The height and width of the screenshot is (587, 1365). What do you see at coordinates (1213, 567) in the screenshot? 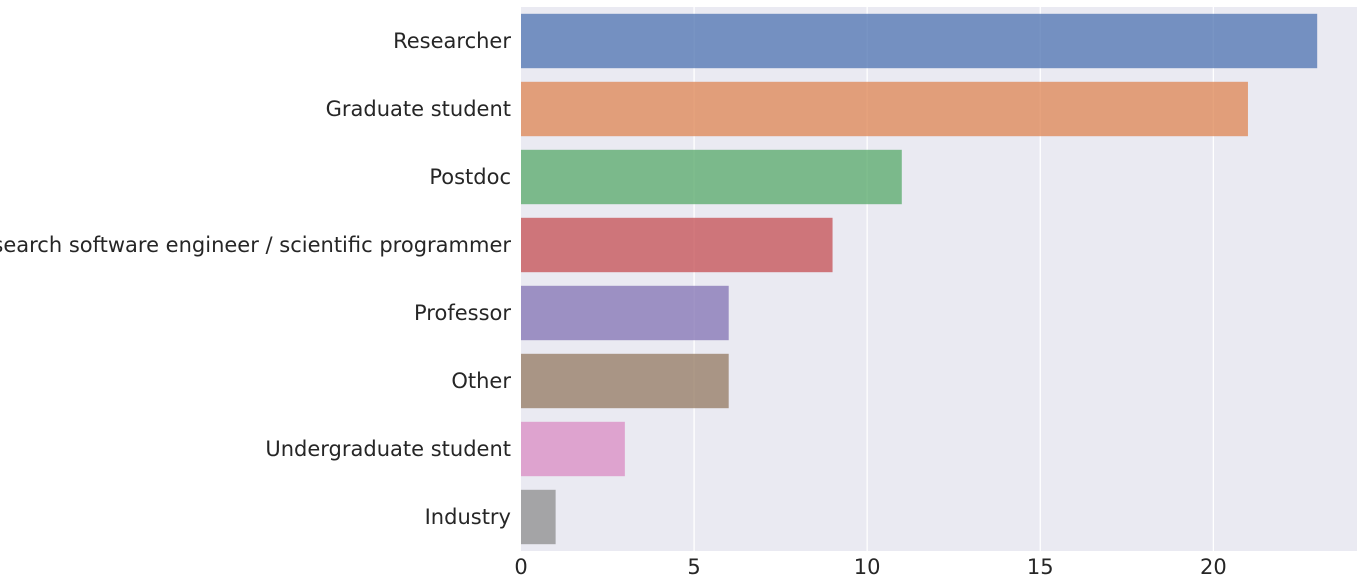
I see `x-tick-label: 20` at bounding box center [1213, 567].